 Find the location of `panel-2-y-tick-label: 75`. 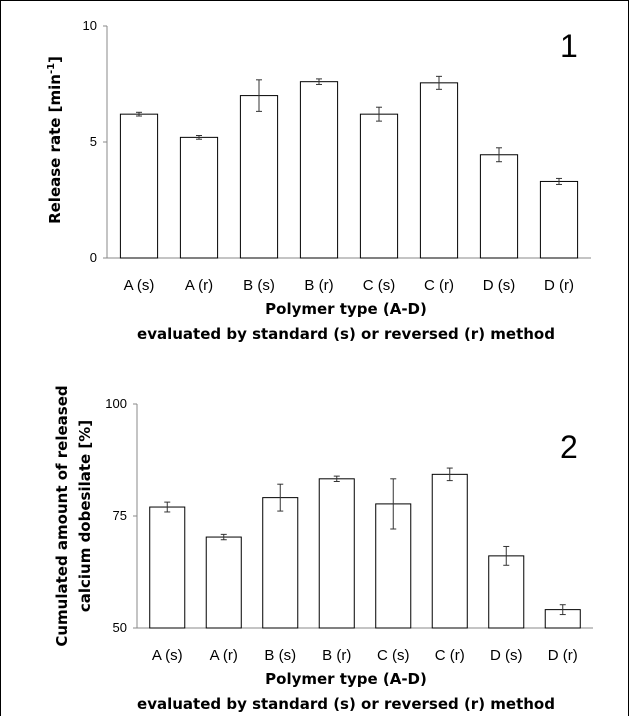

panel-2-y-tick-label: 75 is located at coordinates (120, 515).